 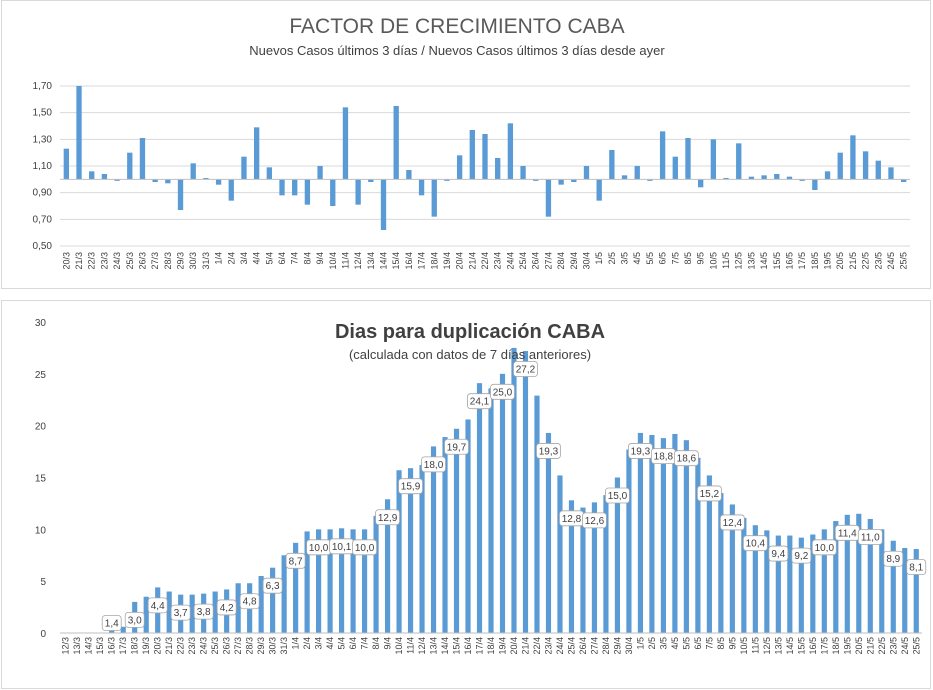 What do you see at coordinates (574, 261) in the screenshot?
I see `x-tick-label: 29/4` at bounding box center [574, 261].